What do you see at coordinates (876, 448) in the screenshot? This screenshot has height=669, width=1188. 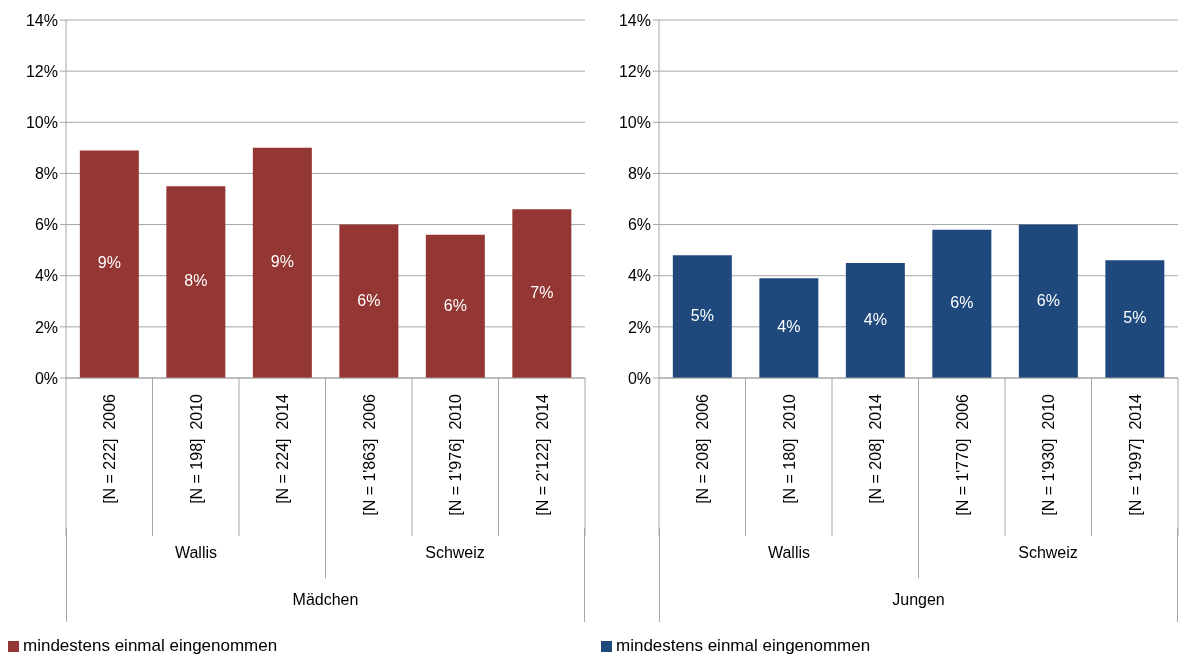 I see `x-tick-label: [N = 208] 2014` at bounding box center [876, 448].